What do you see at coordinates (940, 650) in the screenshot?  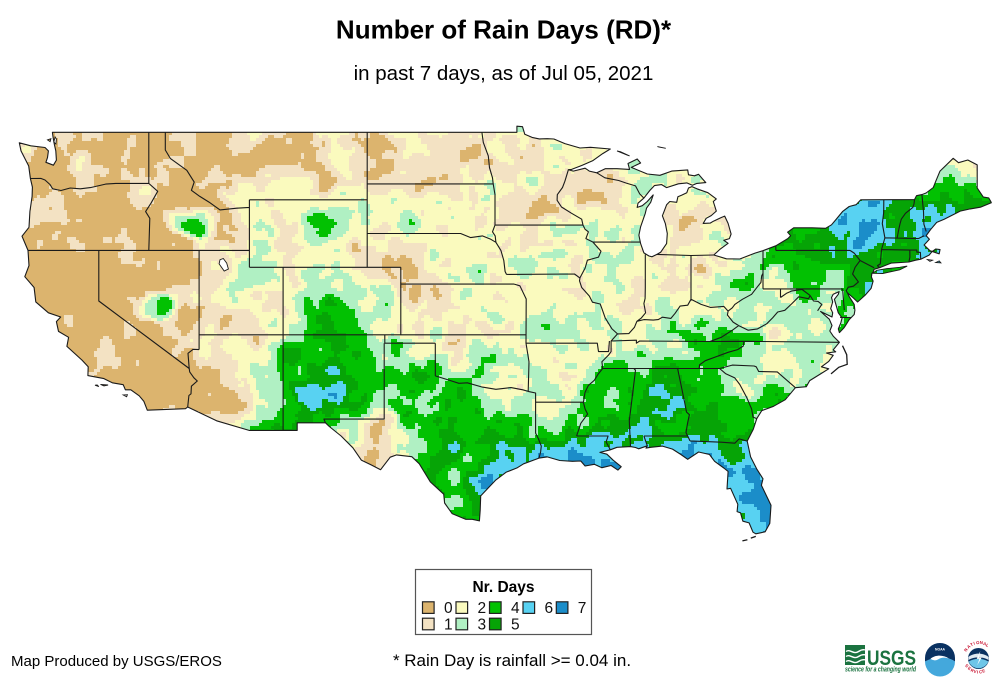 I see `svg-text: NOAA` at bounding box center [940, 650].